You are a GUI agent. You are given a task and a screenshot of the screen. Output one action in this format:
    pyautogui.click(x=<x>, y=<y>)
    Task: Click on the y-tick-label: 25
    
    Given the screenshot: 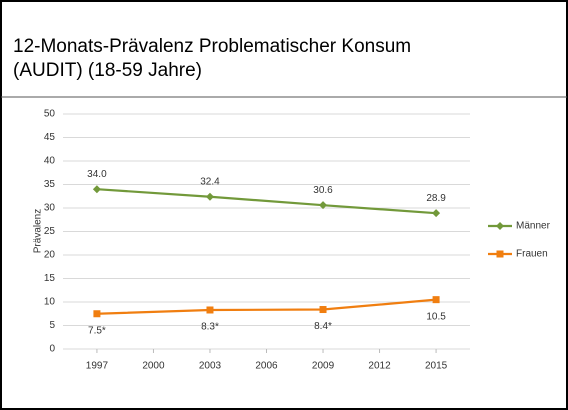 What is the action you would take?
    pyautogui.click(x=50, y=231)
    